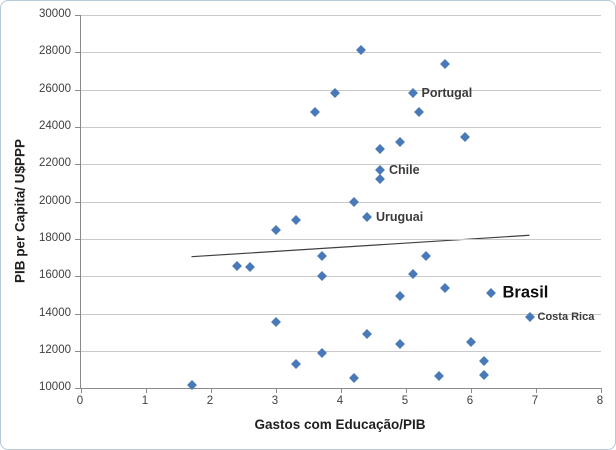 This screenshot has width=616, height=450. I want to click on y-tick-label: 10000, so click(55, 387).